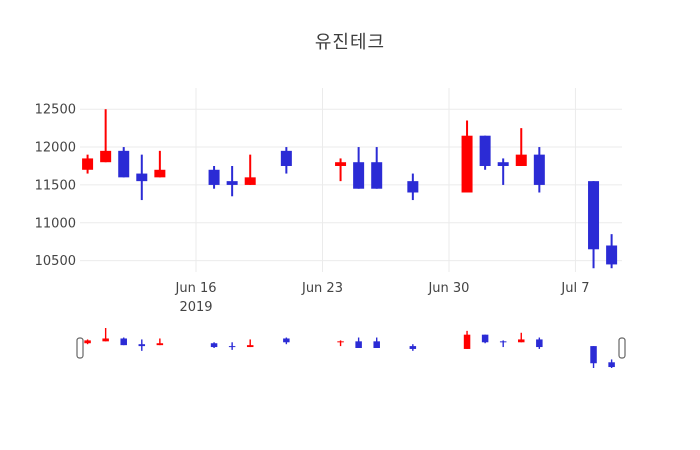  I want to click on y-tick-label: 10500, so click(55, 261).